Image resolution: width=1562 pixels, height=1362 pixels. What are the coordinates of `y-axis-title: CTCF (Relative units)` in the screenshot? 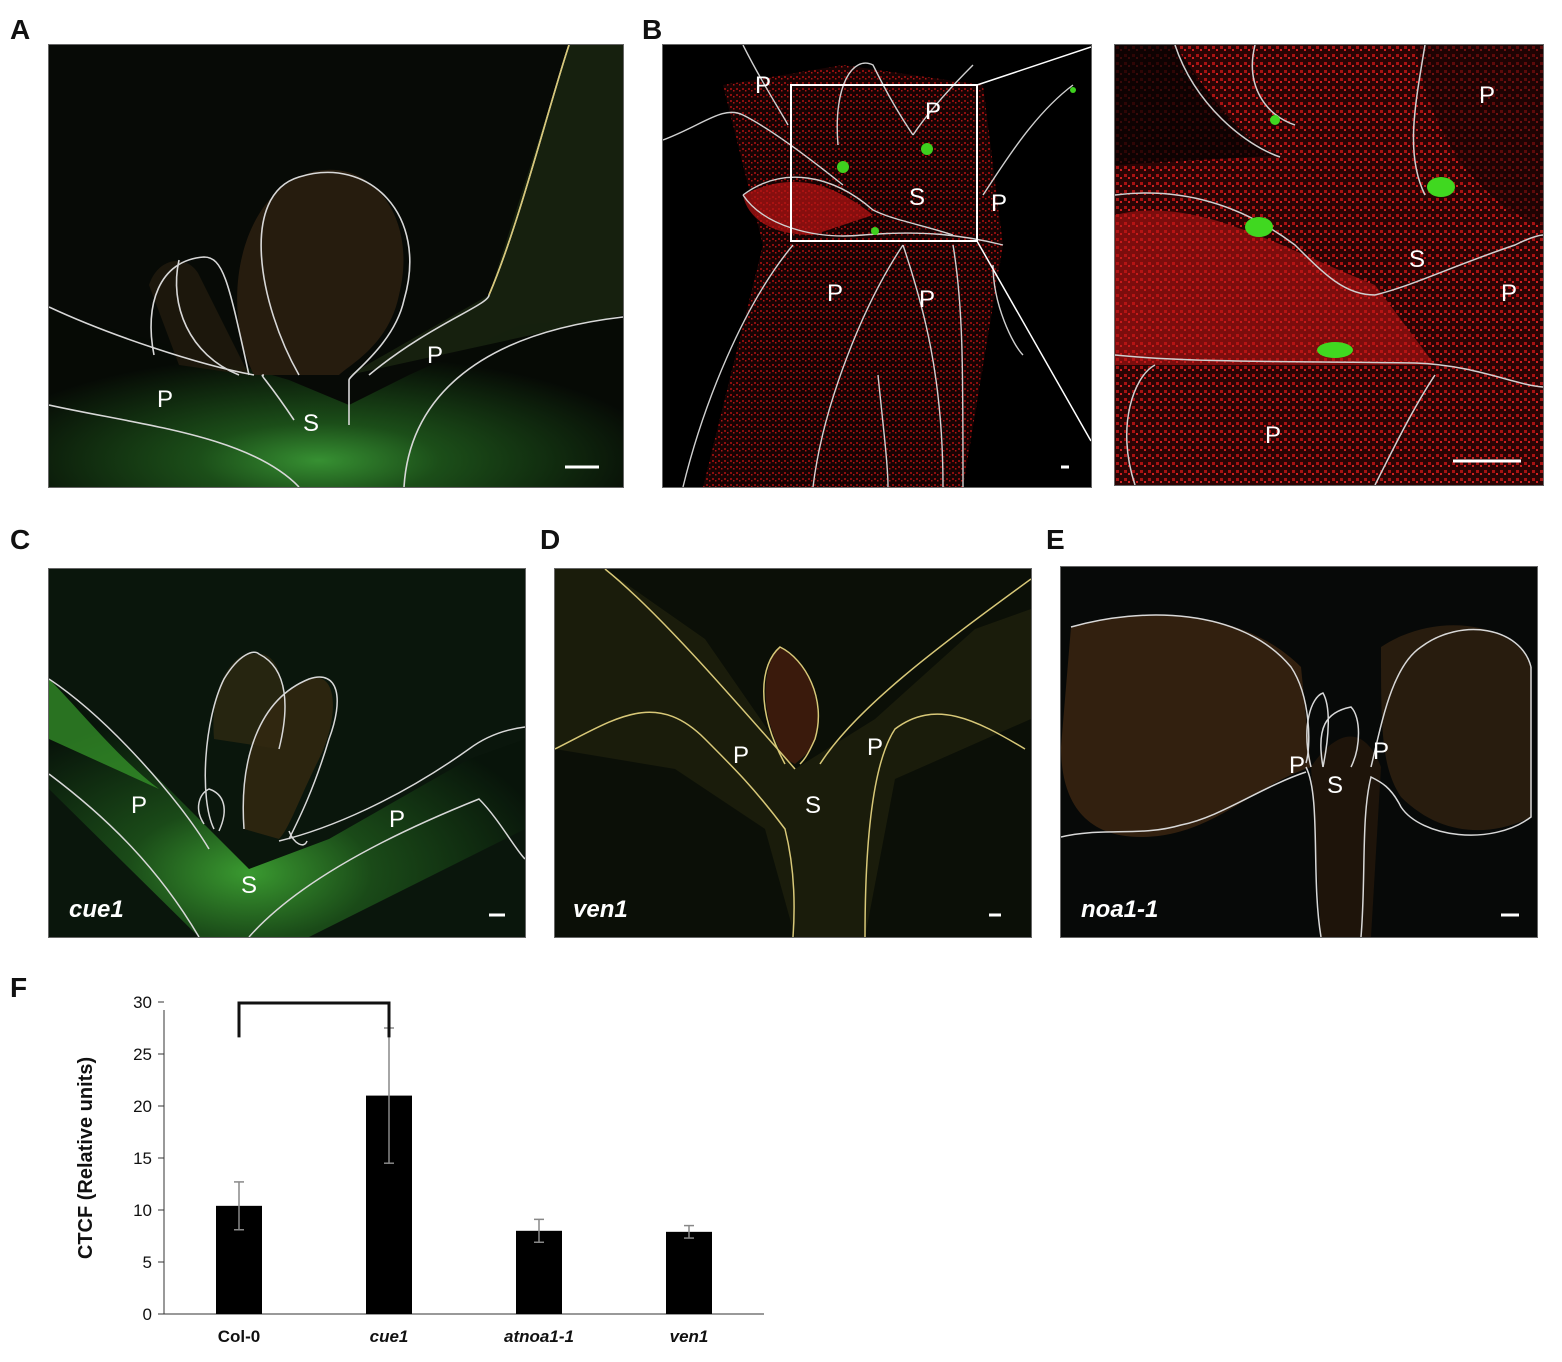 It's located at (86, 1158).